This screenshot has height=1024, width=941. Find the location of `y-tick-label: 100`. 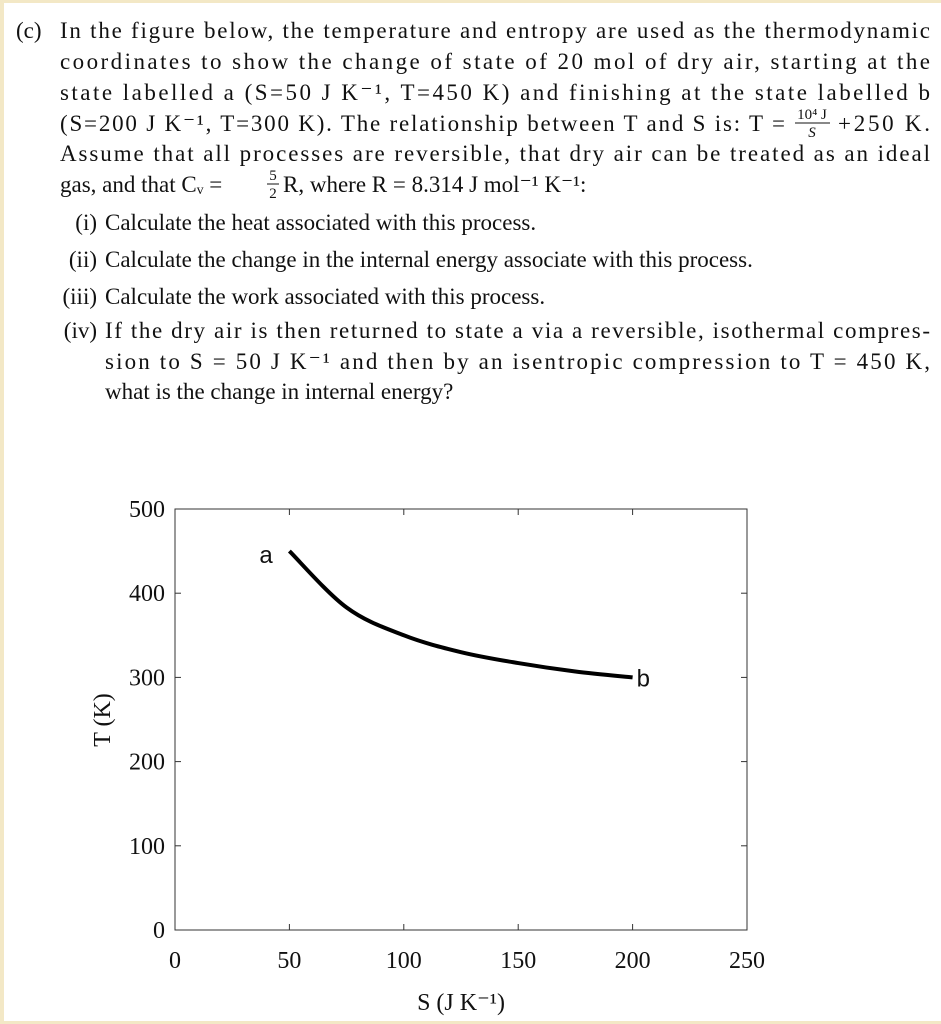

y-tick-label: 100 is located at coordinates (147, 847).